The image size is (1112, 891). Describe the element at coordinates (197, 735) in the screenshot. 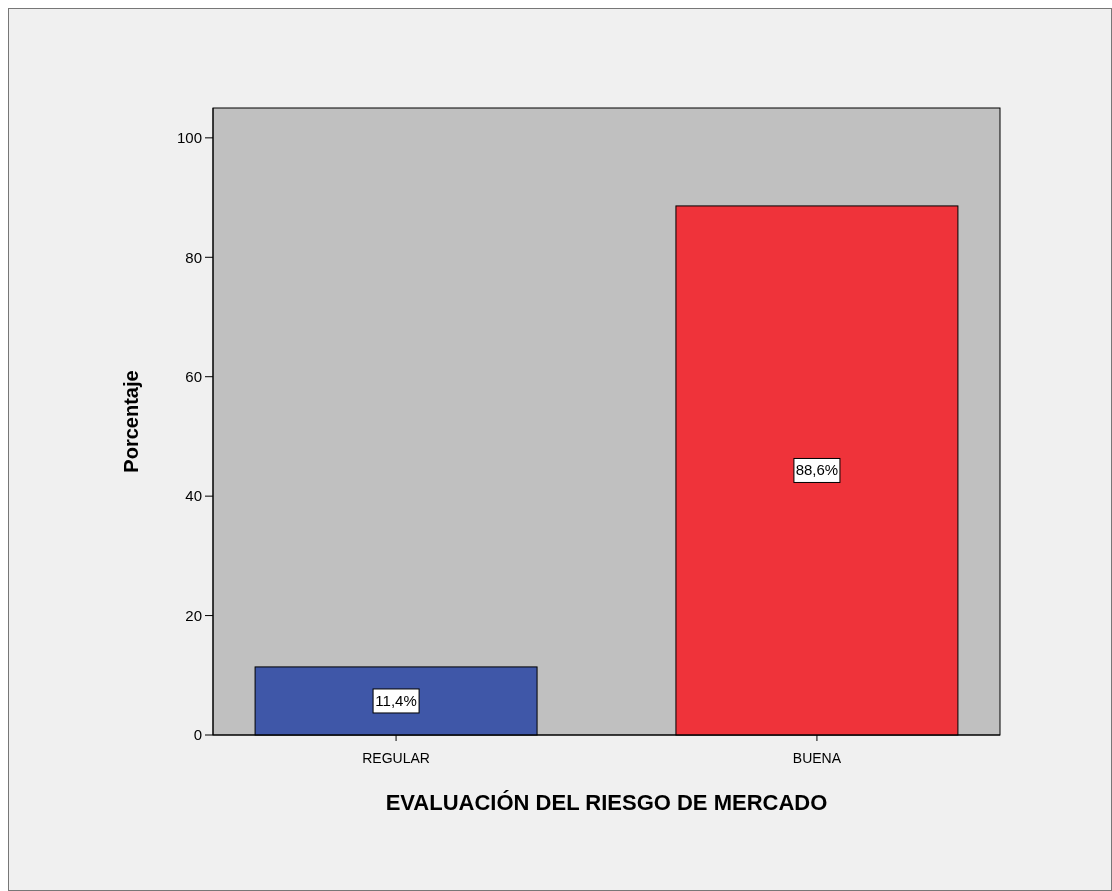

I see `y-tick-label: 0` at that location.